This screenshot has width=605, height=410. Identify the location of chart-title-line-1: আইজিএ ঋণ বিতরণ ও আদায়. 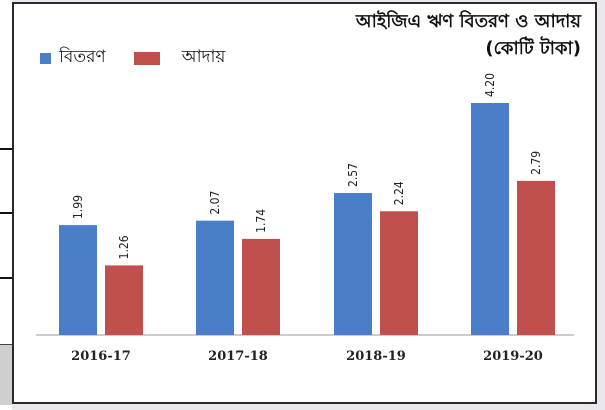
(468, 21).